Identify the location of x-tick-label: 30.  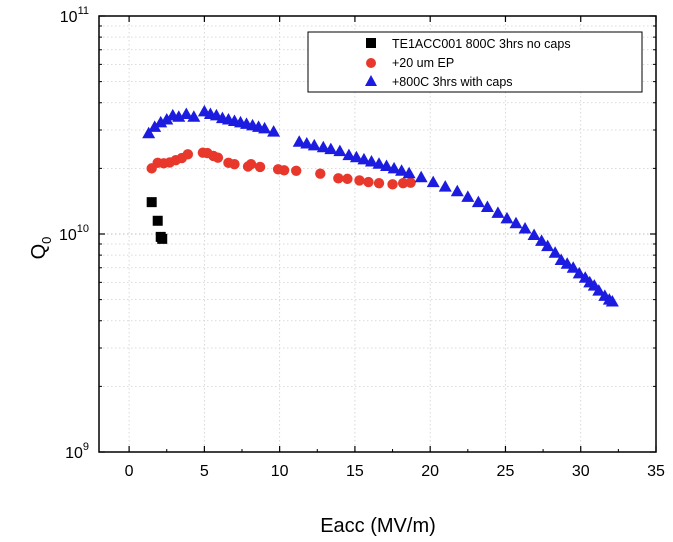
(581, 471).